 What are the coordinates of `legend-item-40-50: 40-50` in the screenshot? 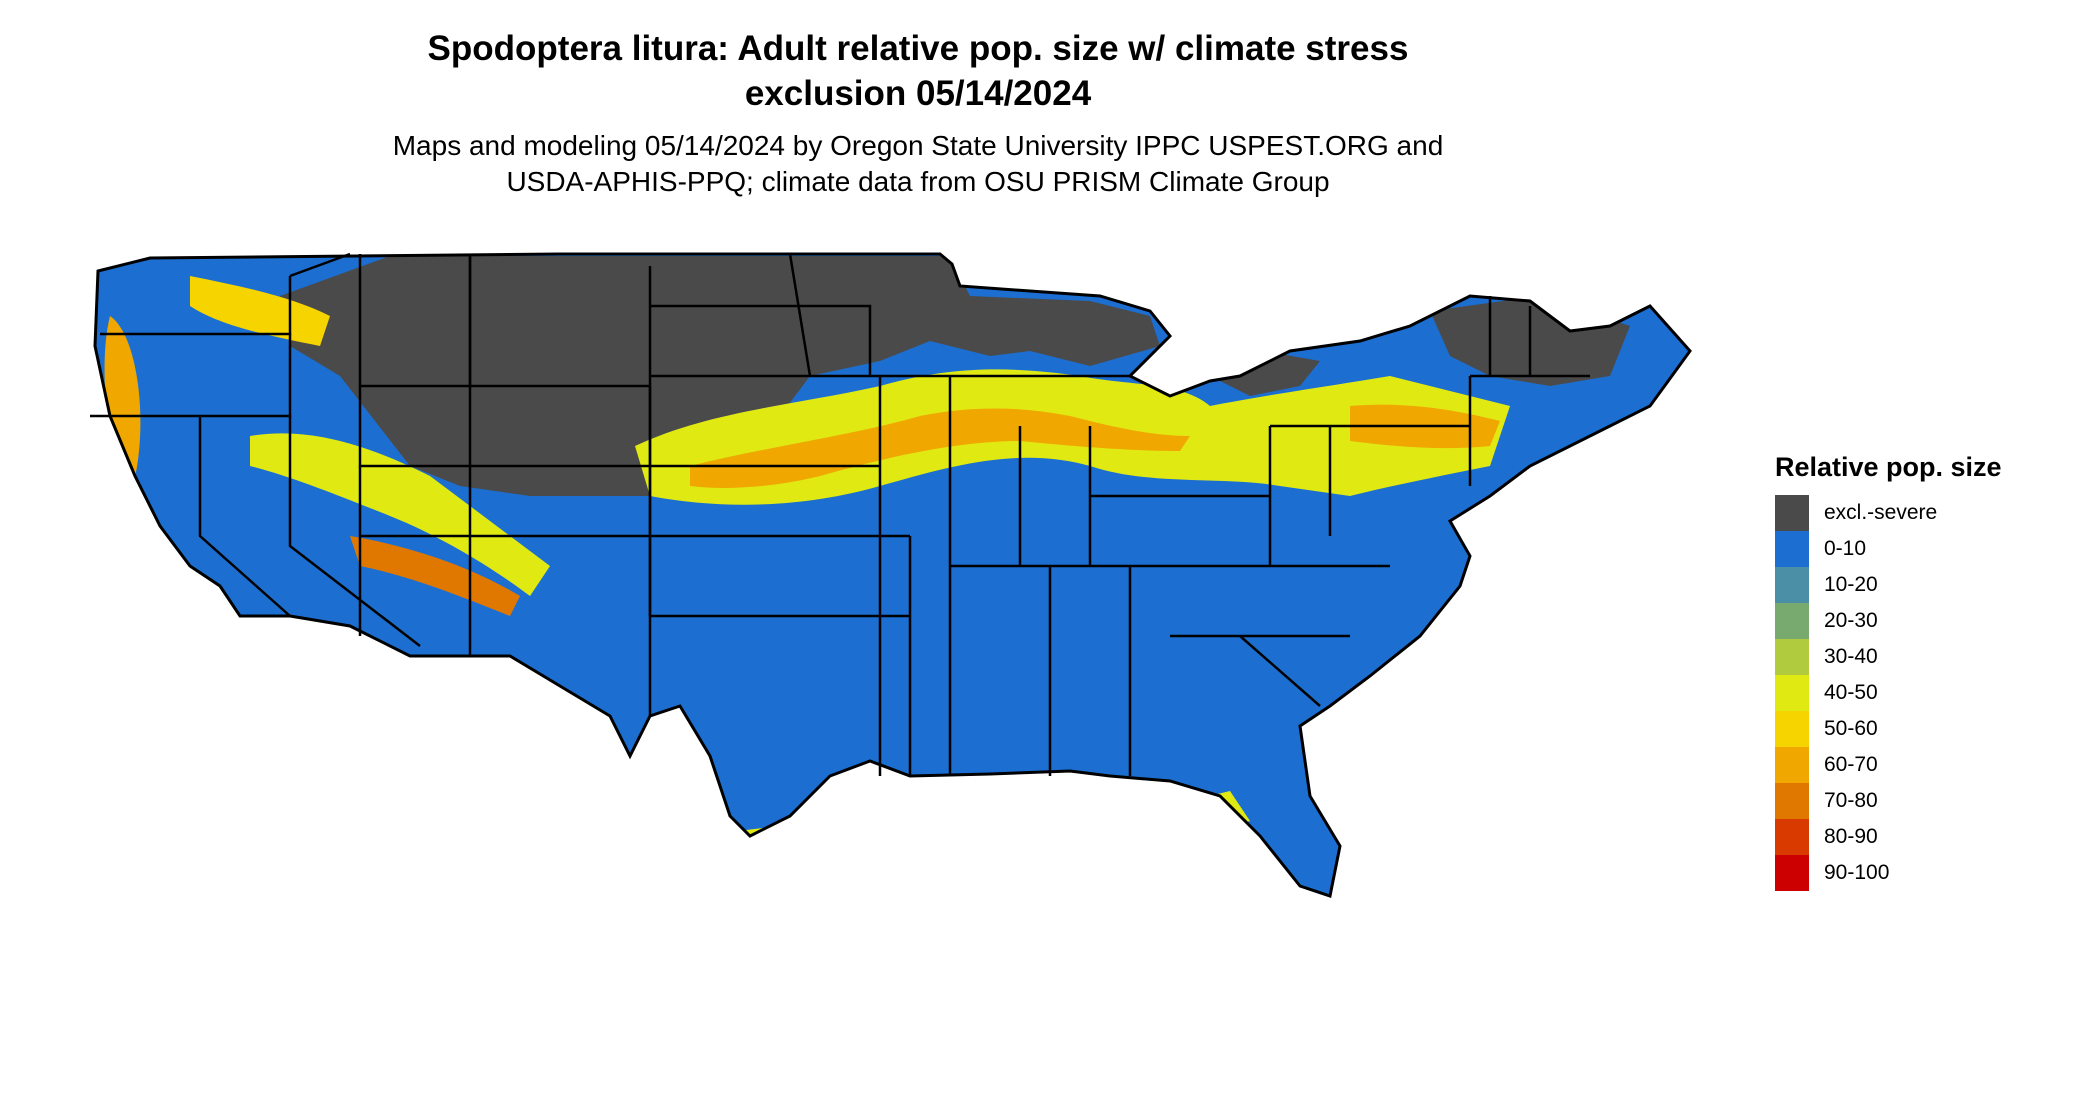 It's located at (1888, 693).